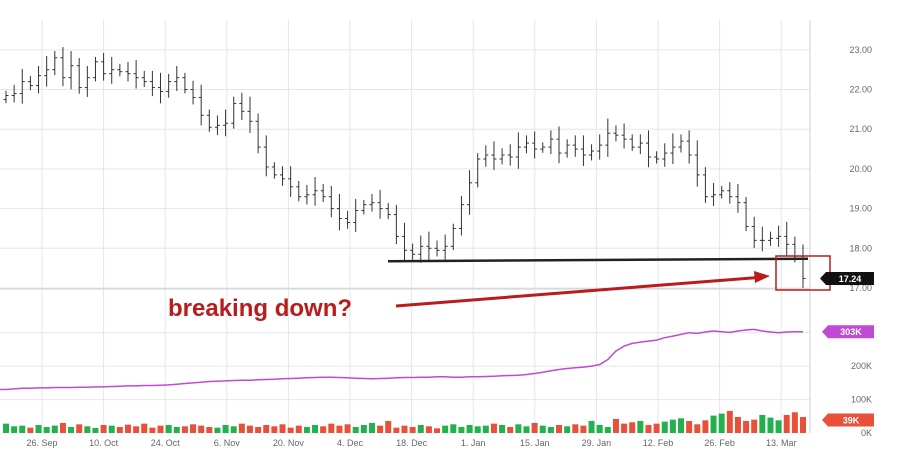 This screenshot has height=450, width=900. What do you see at coordinates (851, 332) in the screenshot?
I see `volume-badge-label: 303K` at bounding box center [851, 332].